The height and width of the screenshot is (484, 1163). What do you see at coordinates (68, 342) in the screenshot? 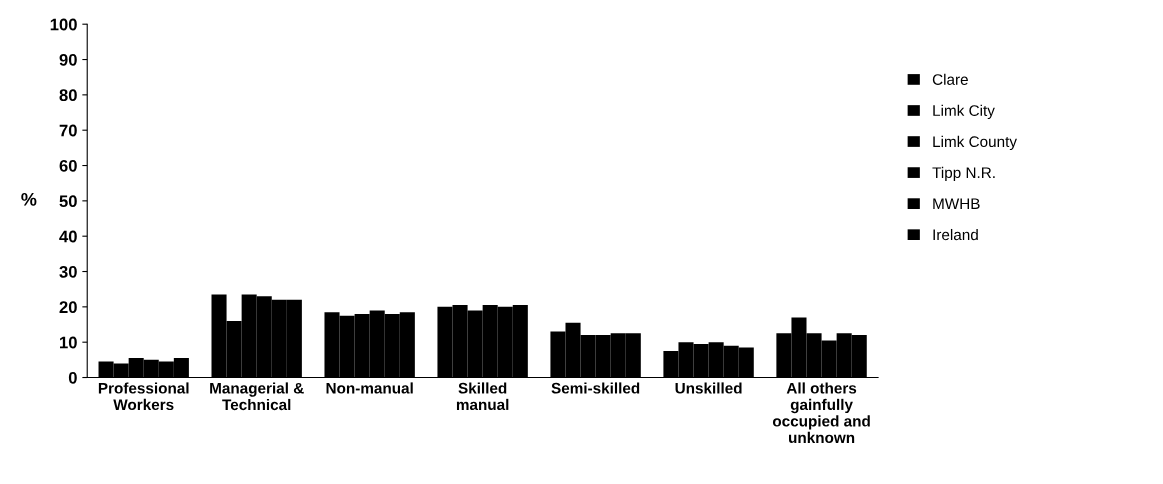
I see `y-tick-label: 10` at bounding box center [68, 342].